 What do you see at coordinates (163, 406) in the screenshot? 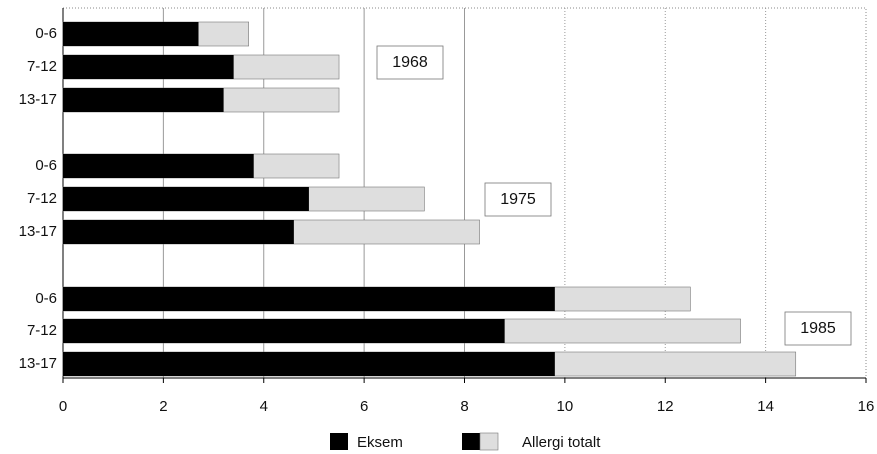
I see `x-tick-label: 2` at bounding box center [163, 406].